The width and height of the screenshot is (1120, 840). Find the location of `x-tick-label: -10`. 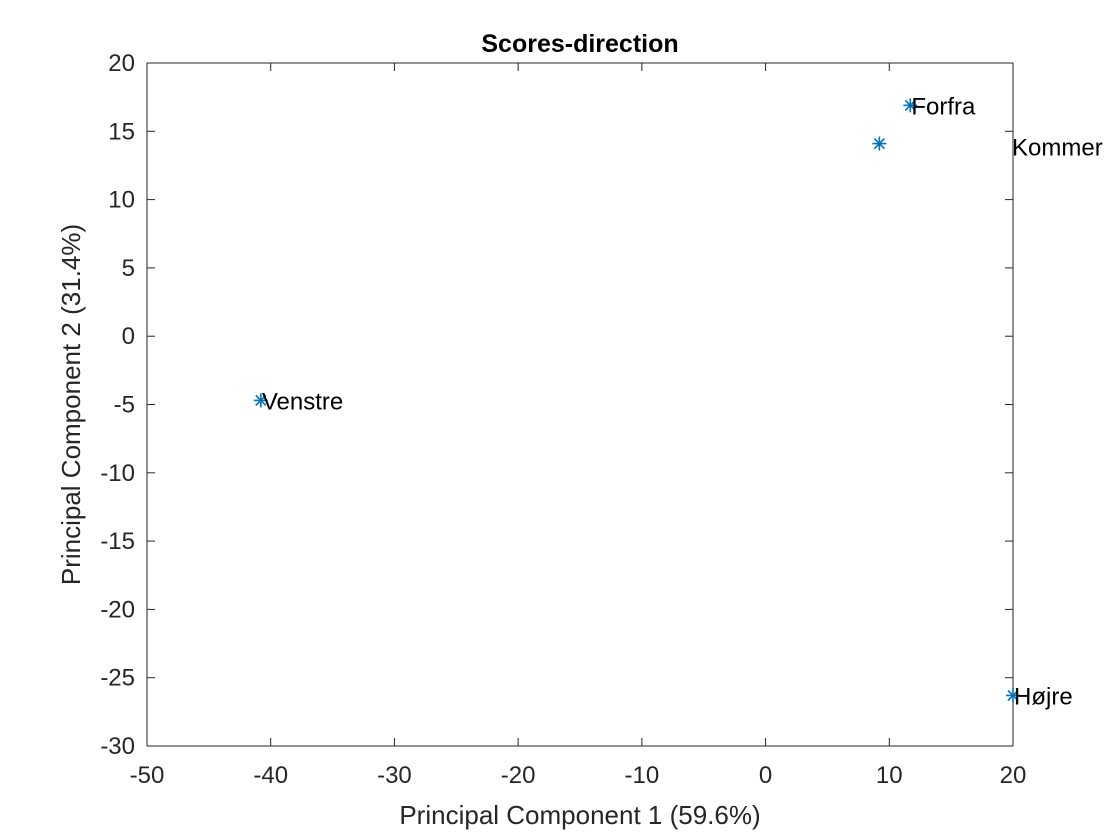

x-tick-label: -10 is located at coordinates (642, 775).